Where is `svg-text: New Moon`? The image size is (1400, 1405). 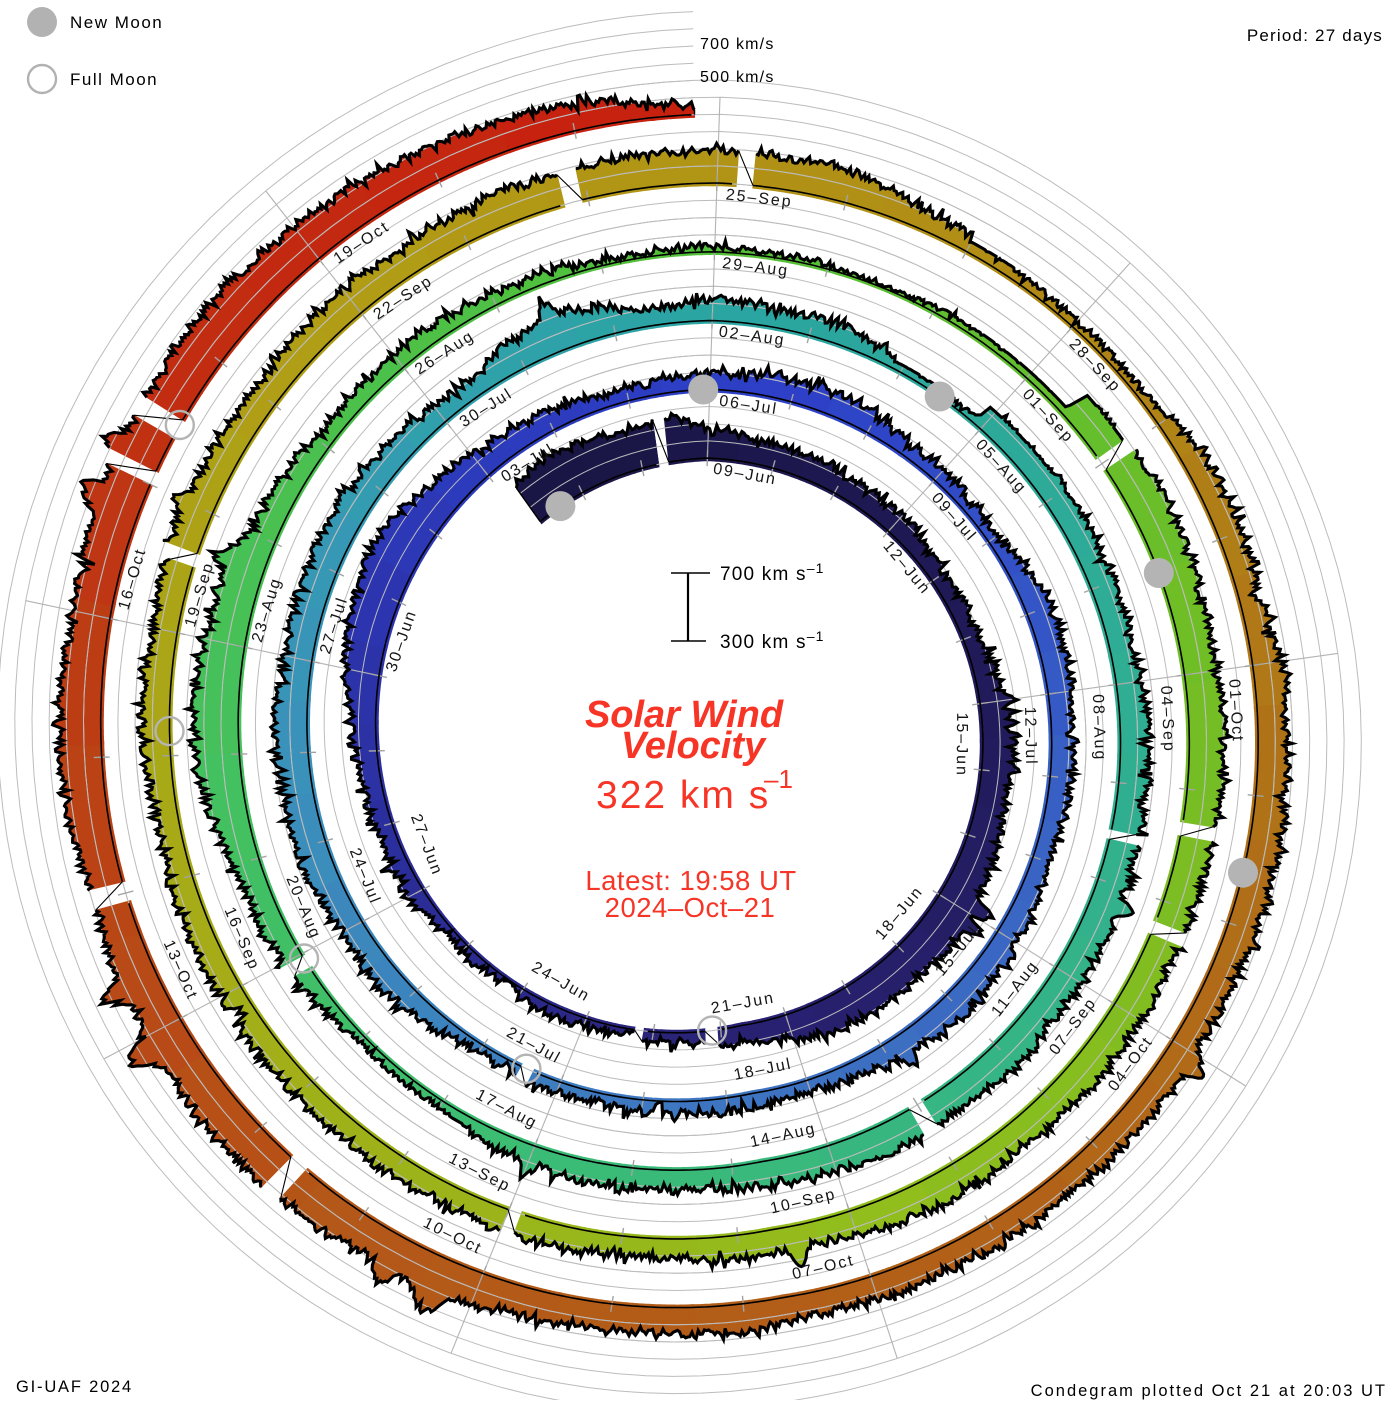
svg-text: New Moon is located at coordinates (116, 22).